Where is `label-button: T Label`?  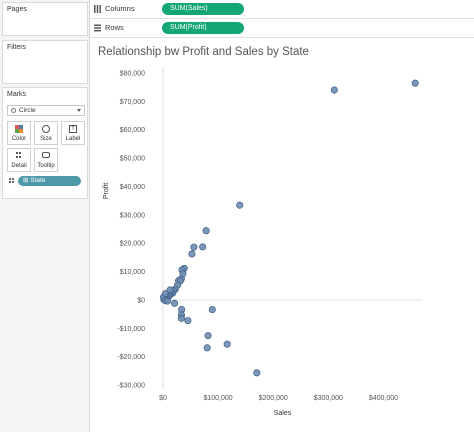 label-button: T Label is located at coordinates (73, 133).